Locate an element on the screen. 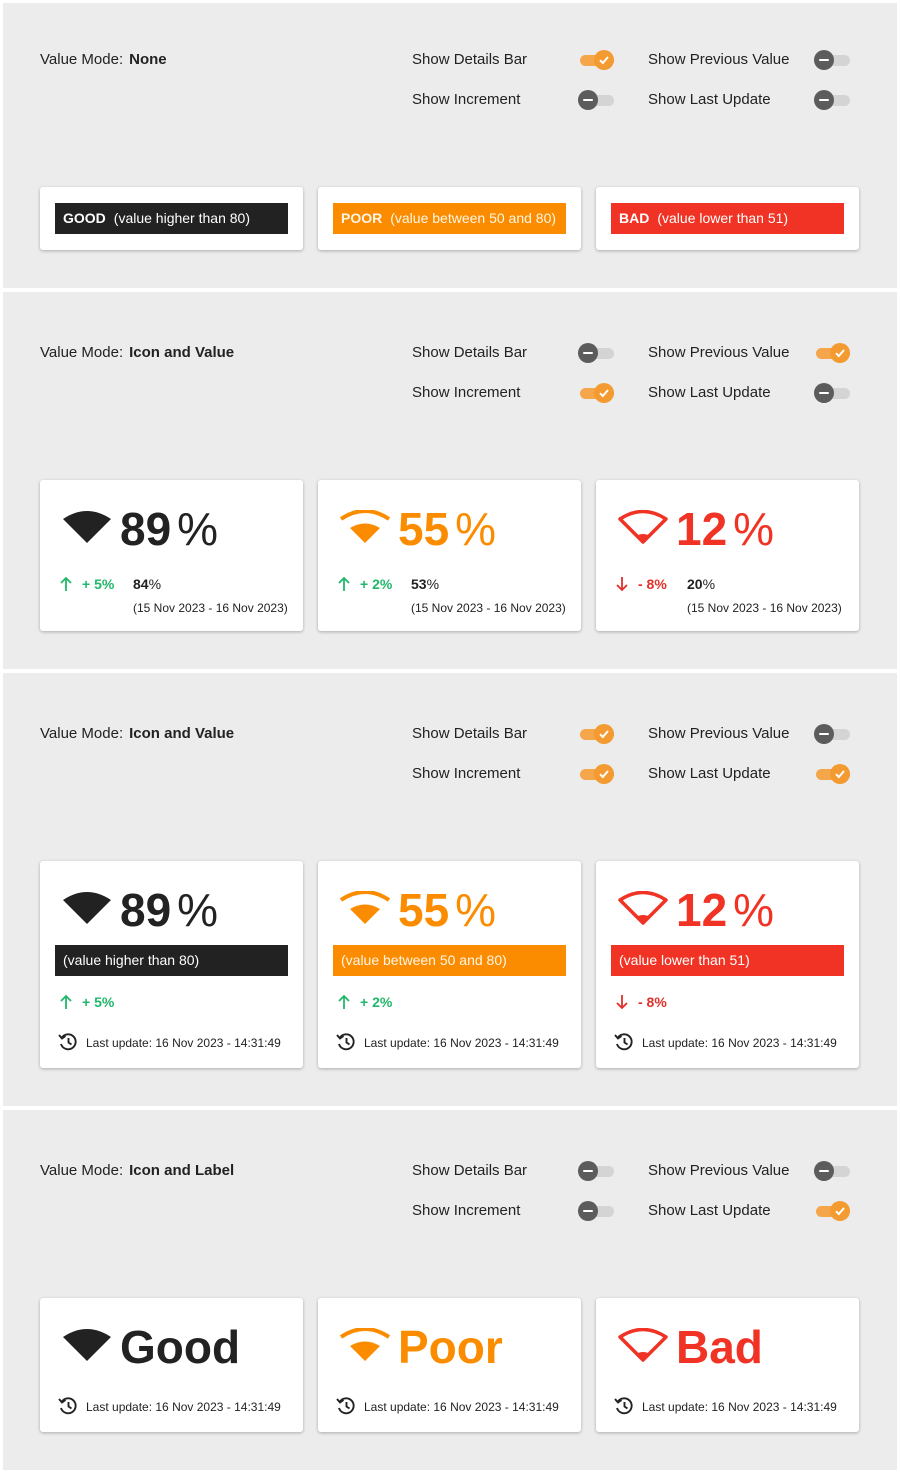  label-card-poor: Poor Last update: 16 Nov 2023 - 14:31:49 is located at coordinates (449, 1365).